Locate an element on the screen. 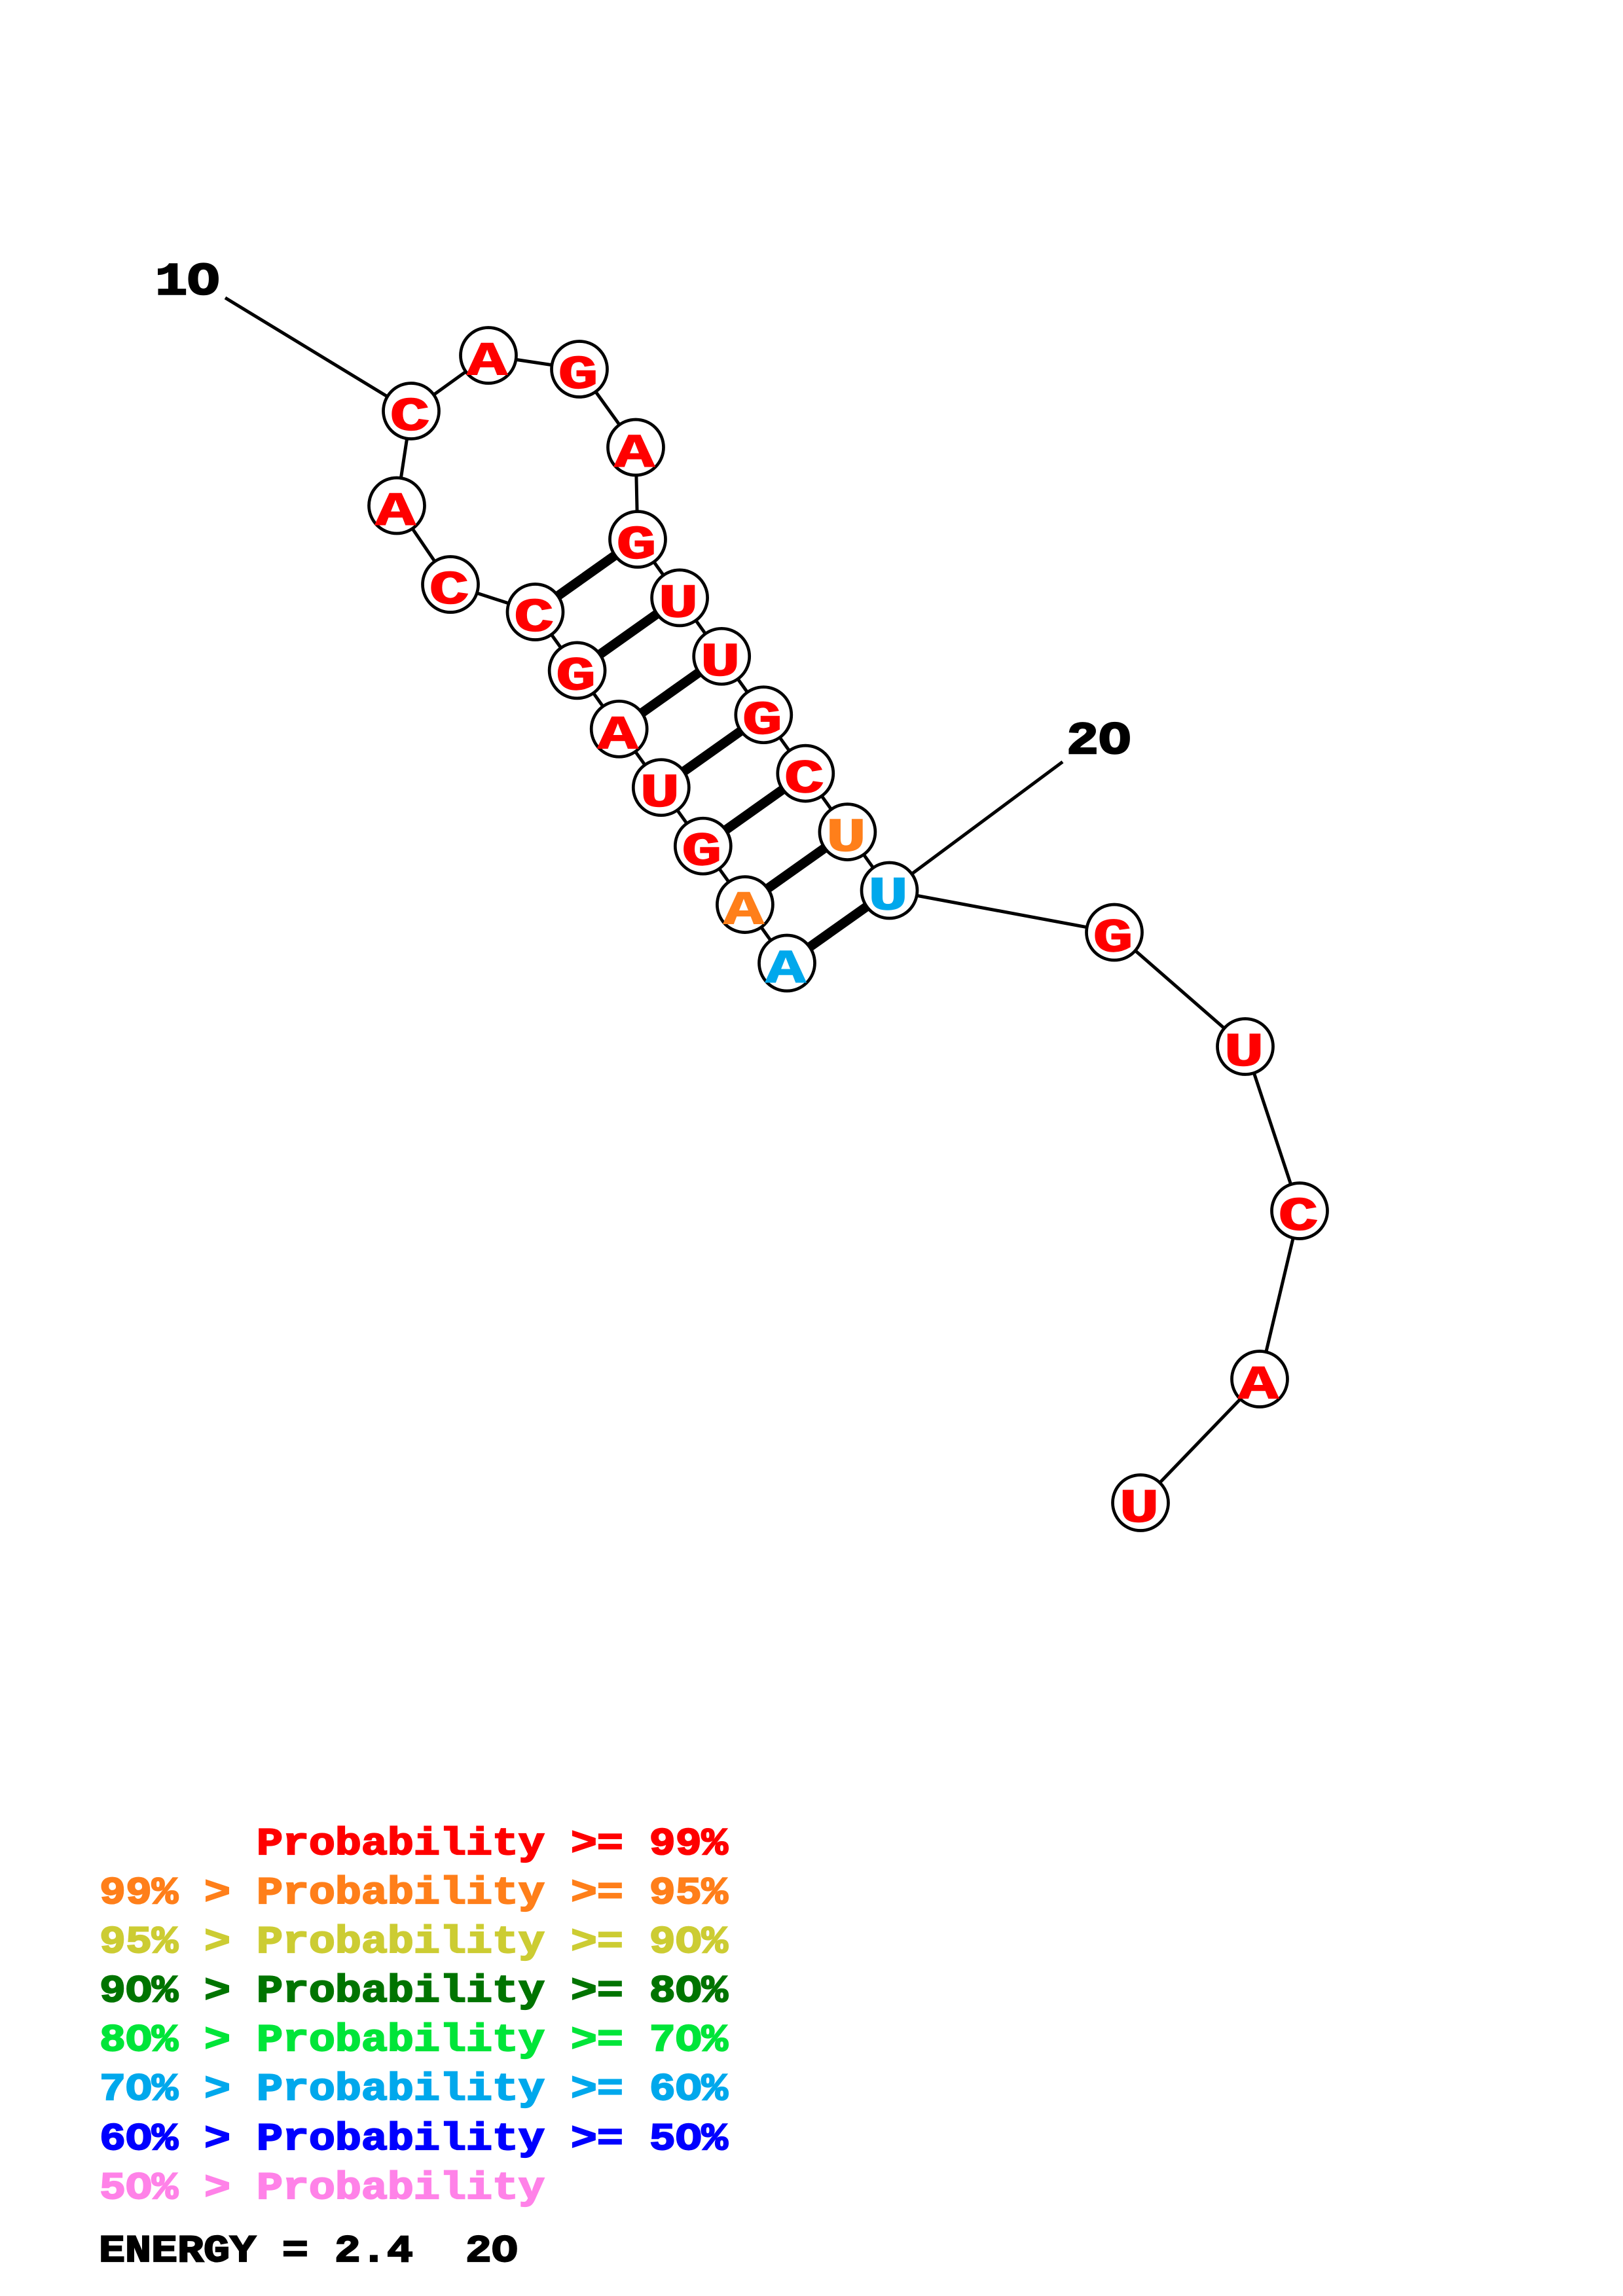  svg-text: Probability >= 99% is located at coordinates (414, 1844).